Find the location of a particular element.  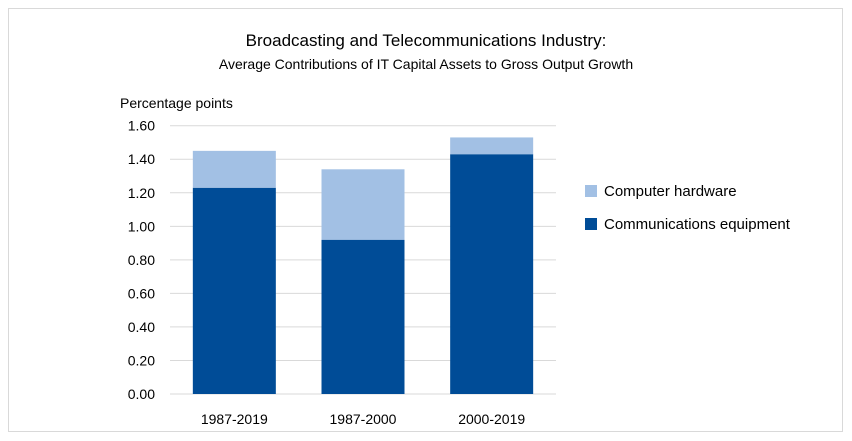

x-tick-label: 2000-2019 is located at coordinates (491, 419).